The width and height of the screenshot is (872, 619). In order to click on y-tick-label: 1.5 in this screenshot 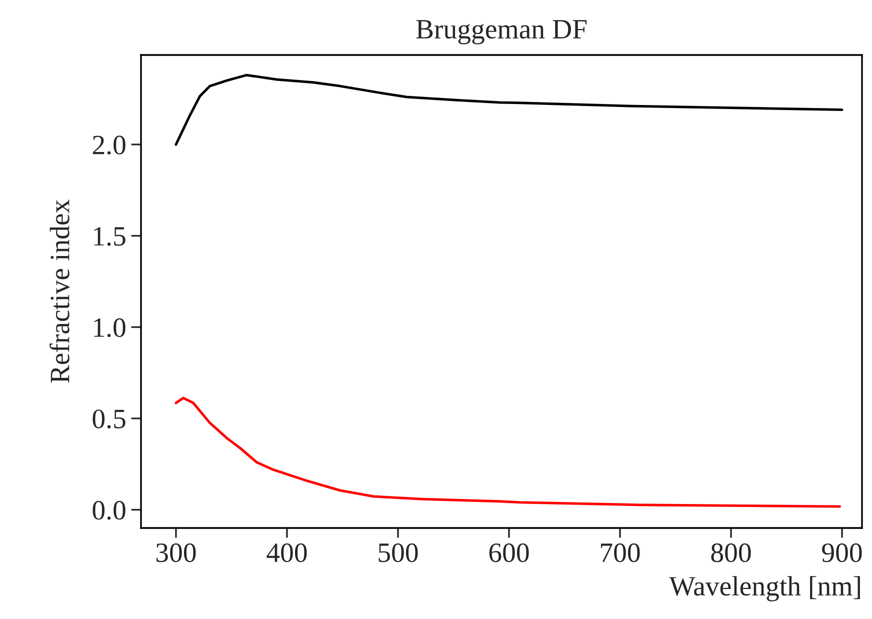, I will do `click(110, 236)`.